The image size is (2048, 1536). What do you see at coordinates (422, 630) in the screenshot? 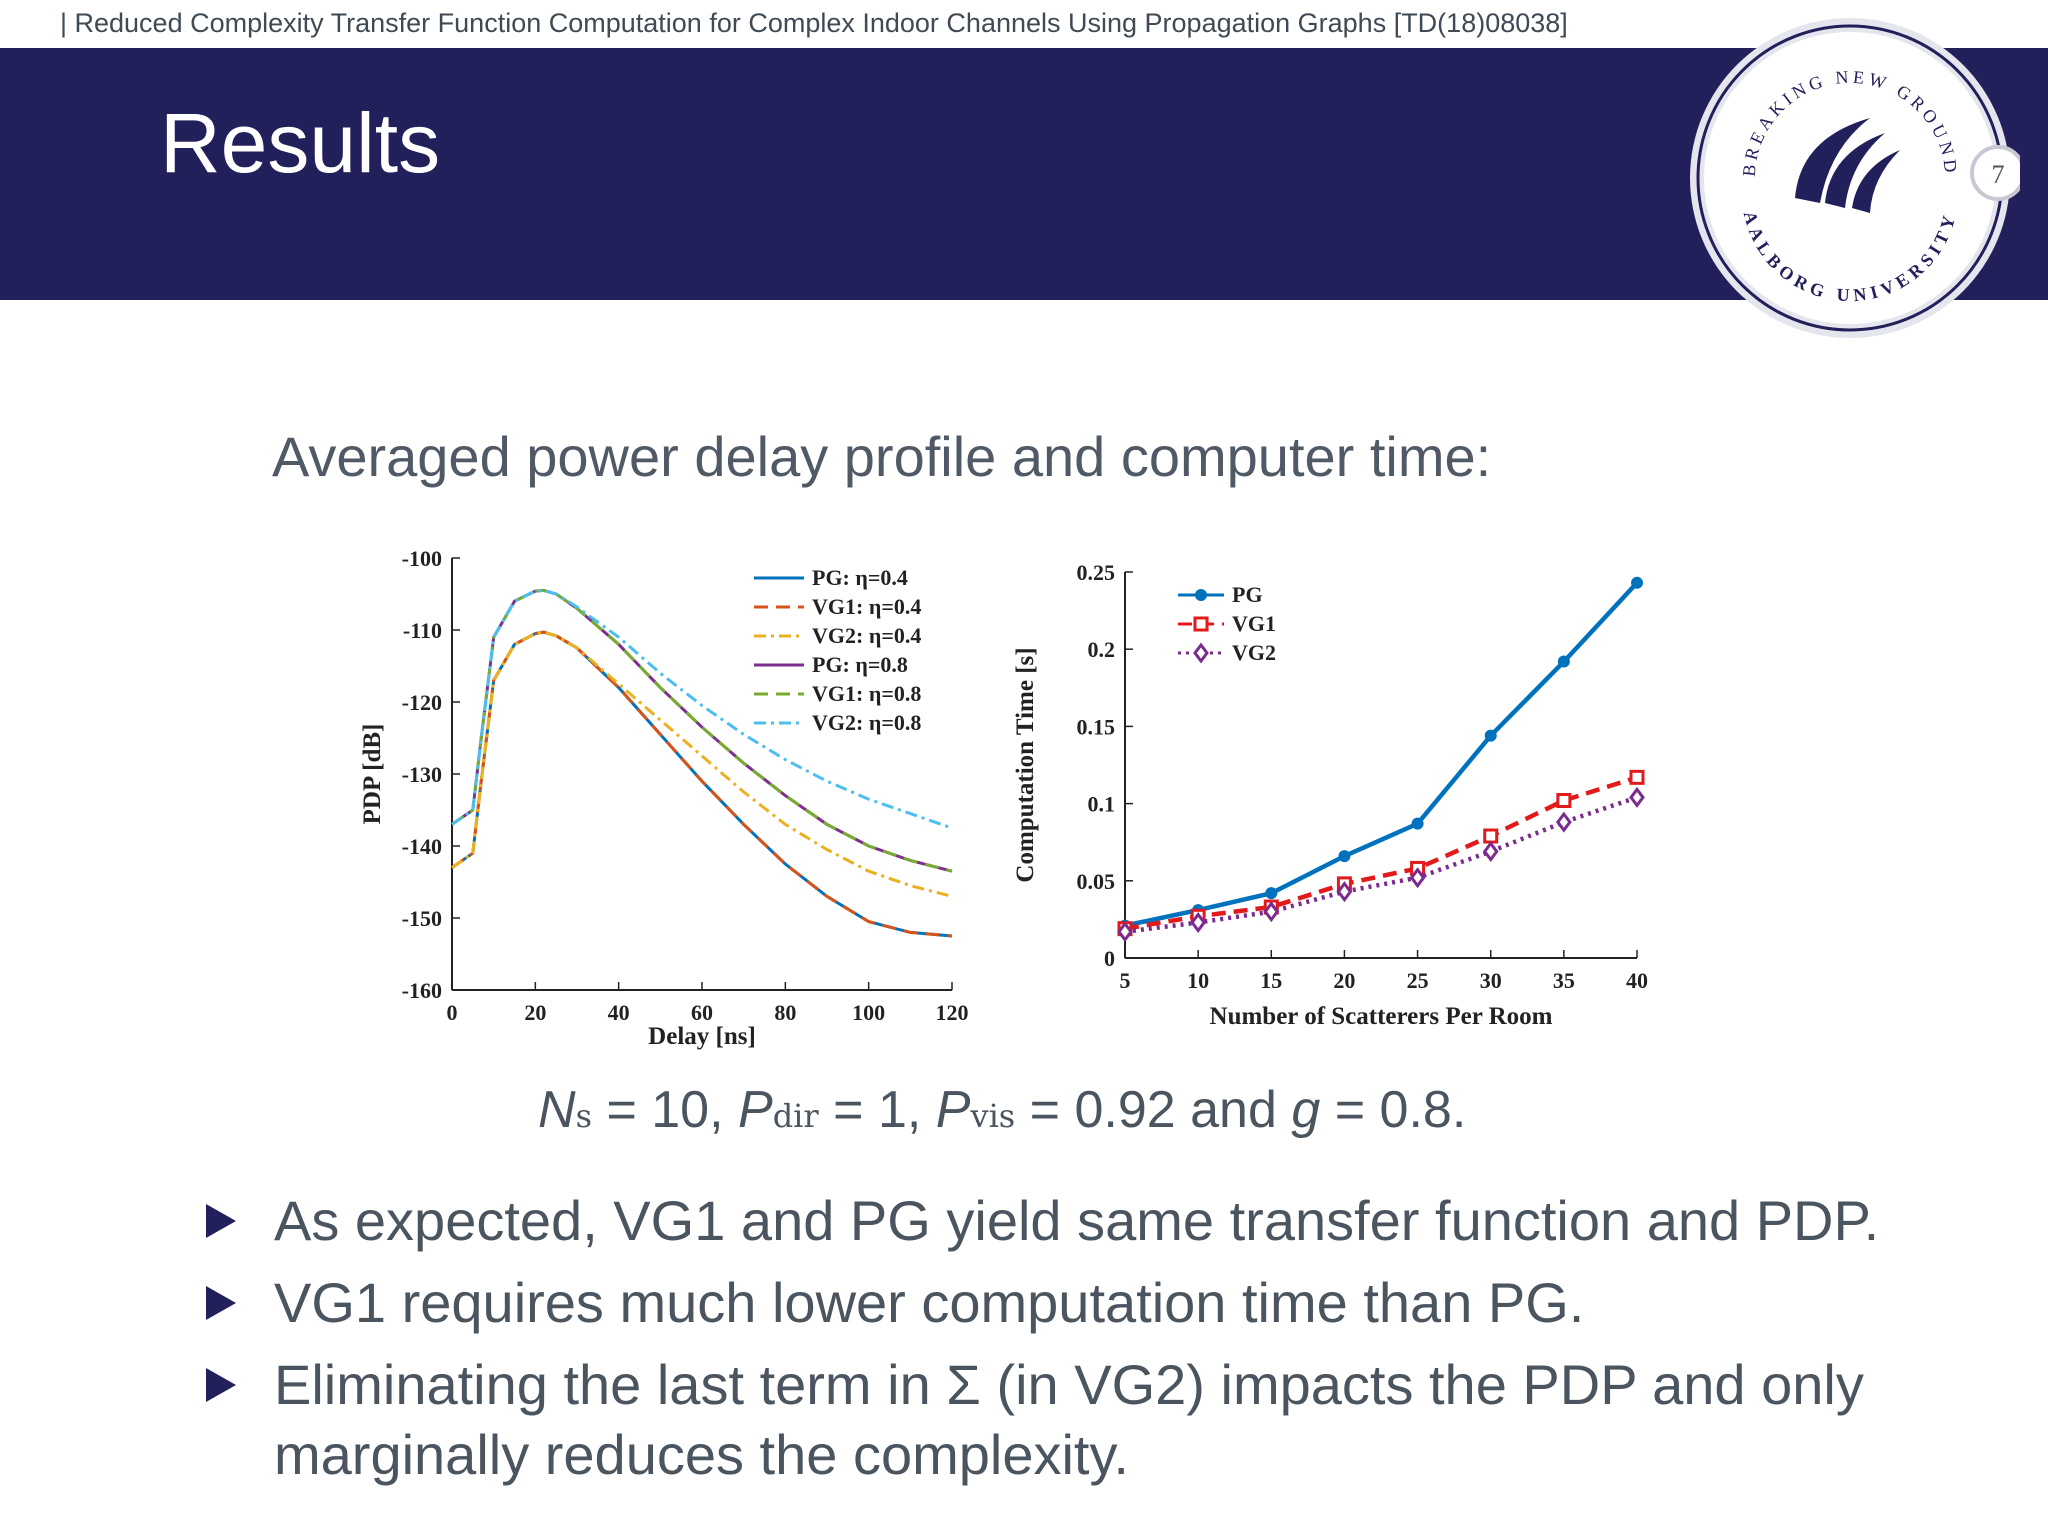
I see `y-tick-label: -110` at bounding box center [422, 630].